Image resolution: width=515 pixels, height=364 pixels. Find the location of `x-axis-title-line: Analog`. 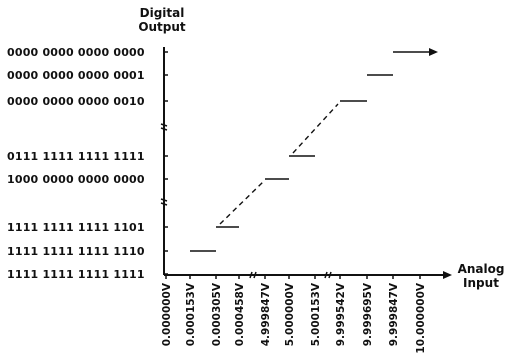

x-axis-title-line: Analog is located at coordinates (481, 269).